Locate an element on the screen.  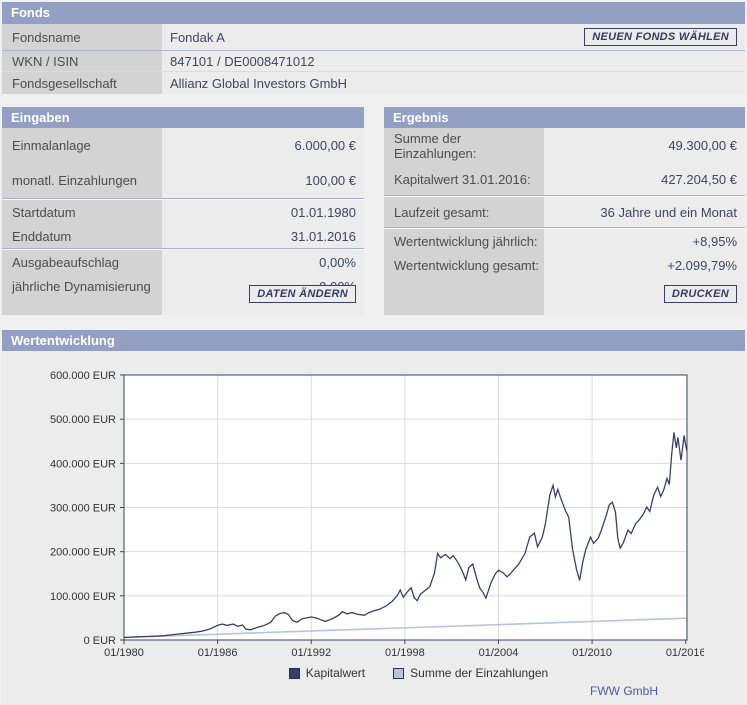
legend-item-einzahlungen: Summe der Einzahlungen is located at coordinates (470, 673).